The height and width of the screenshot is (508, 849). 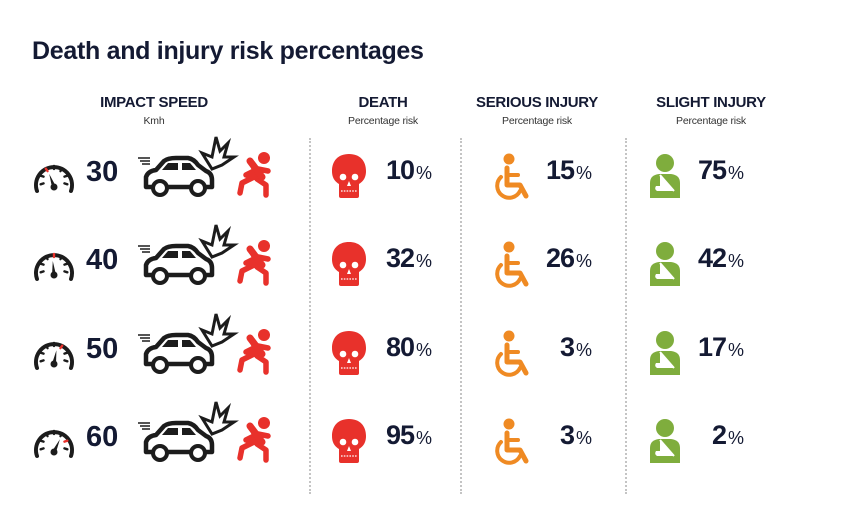 What do you see at coordinates (403, 435) in the screenshot?
I see `death-percentage: 95%` at bounding box center [403, 435].